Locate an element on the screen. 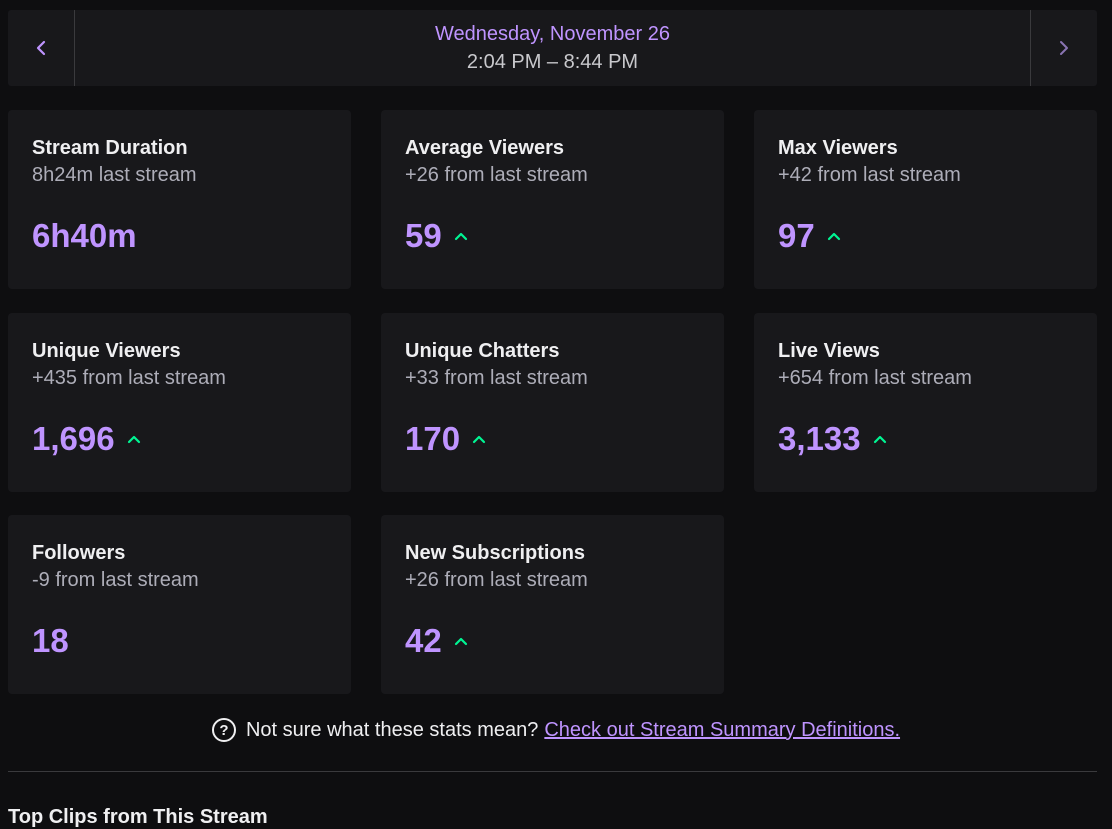  card-value: 3,133 is located at coordinates (819, 438).